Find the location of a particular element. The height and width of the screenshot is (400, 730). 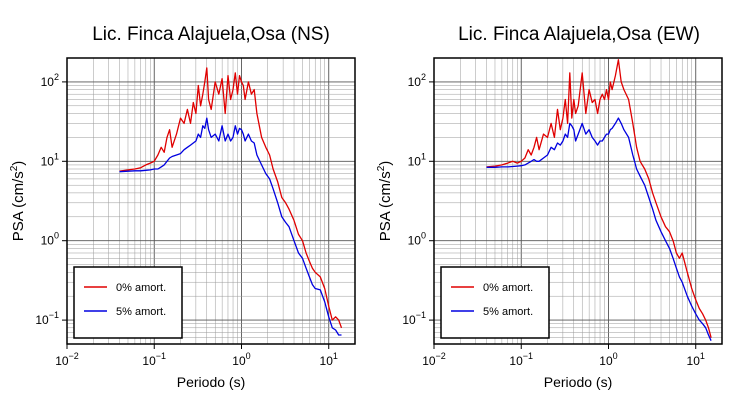

chart-title: Lic. Finca Alajuela,Osa (NS) is located at coordinates (211, 34).